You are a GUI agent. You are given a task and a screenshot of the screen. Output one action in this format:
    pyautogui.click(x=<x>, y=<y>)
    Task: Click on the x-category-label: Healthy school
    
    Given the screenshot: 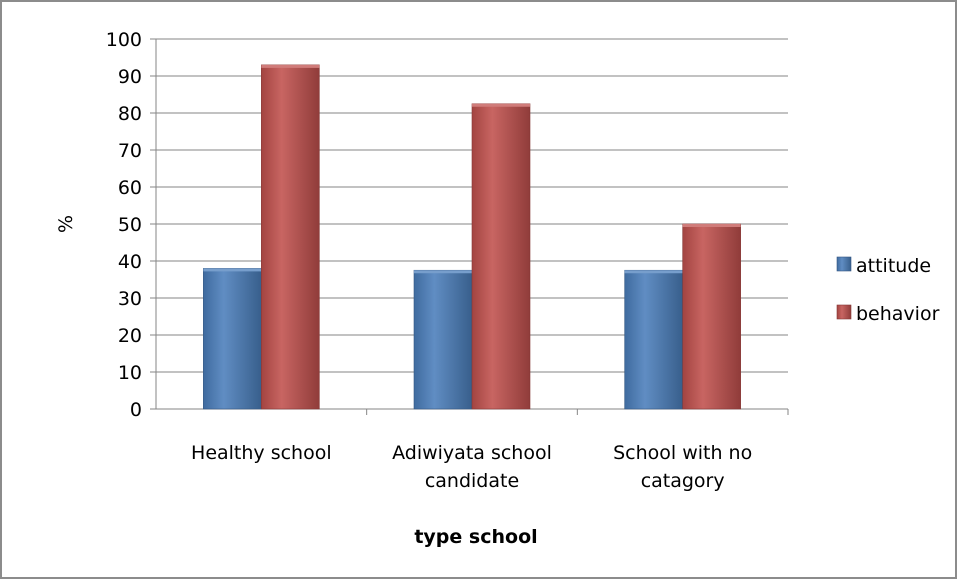 What is the action you would take?
    pyautogui.click(x=261, y=453)
    